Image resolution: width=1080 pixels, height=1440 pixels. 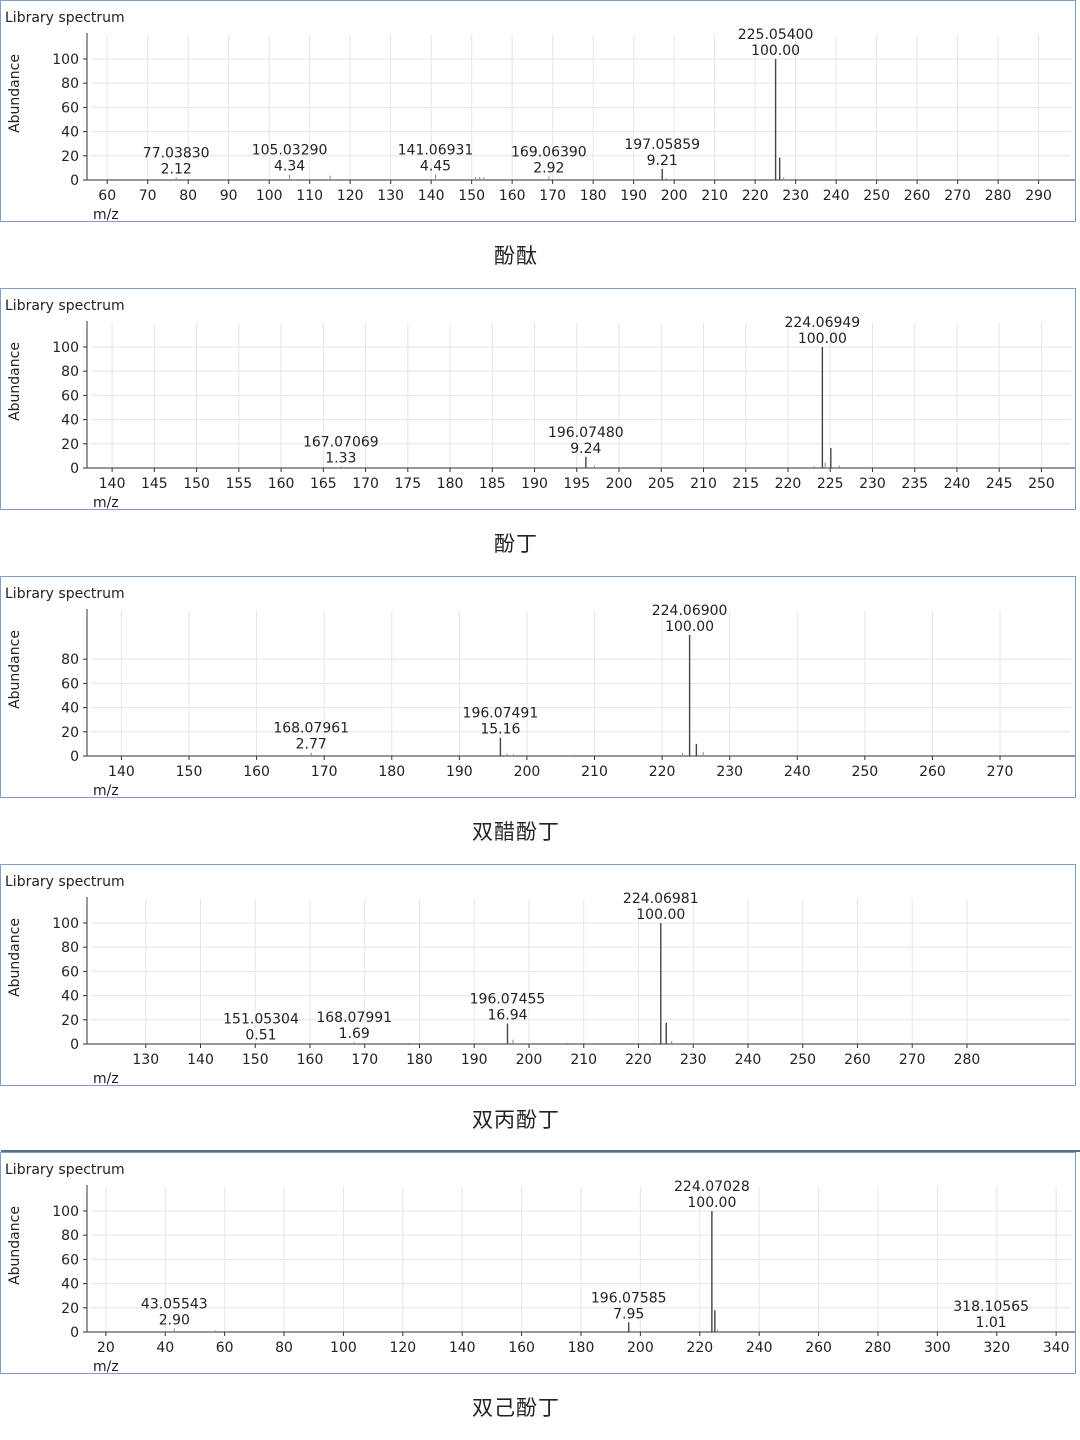 What do you see at coordinates (581, 1260) in the screenshot?
I see `grid` at bounding box center [581, 1260].